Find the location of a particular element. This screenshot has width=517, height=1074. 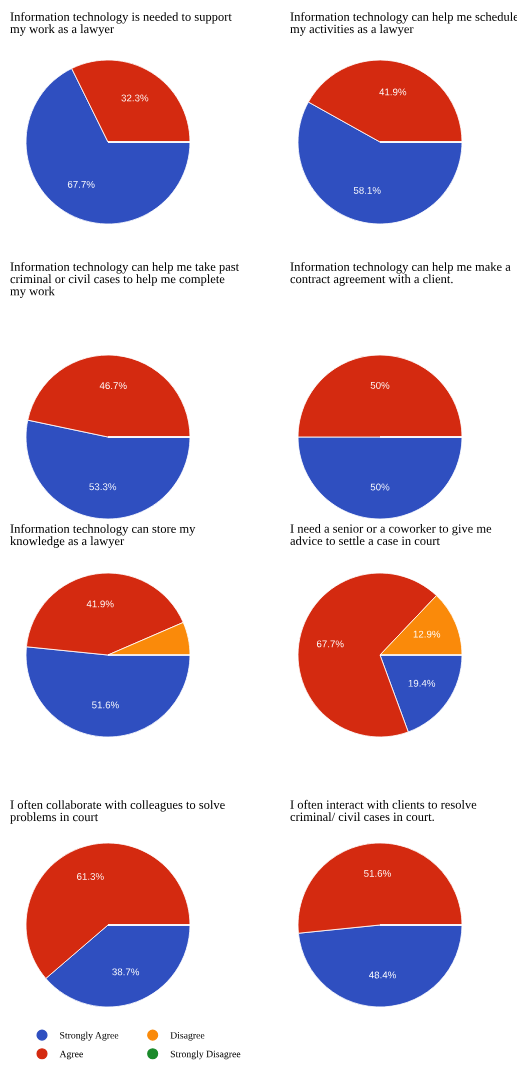

chart-title: I often interact with clients to resolve criminal/ civil cases in court. is located at coordinates (383, 810).